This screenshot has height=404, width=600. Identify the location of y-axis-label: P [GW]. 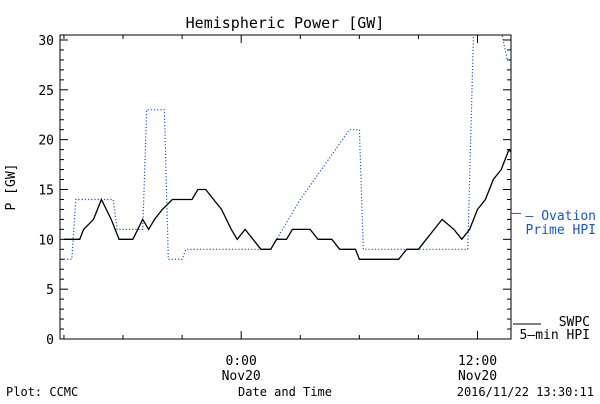
(11, 187).